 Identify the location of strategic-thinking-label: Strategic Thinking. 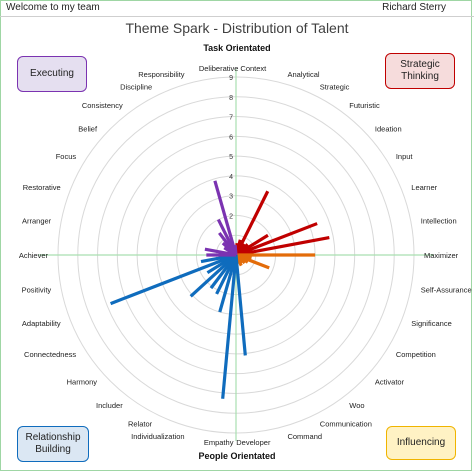
(420, 70).